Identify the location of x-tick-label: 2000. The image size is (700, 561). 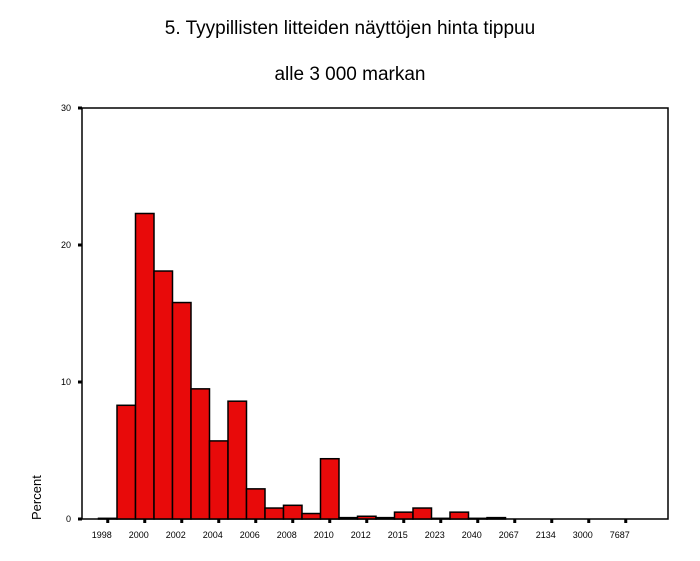
(139, 535).